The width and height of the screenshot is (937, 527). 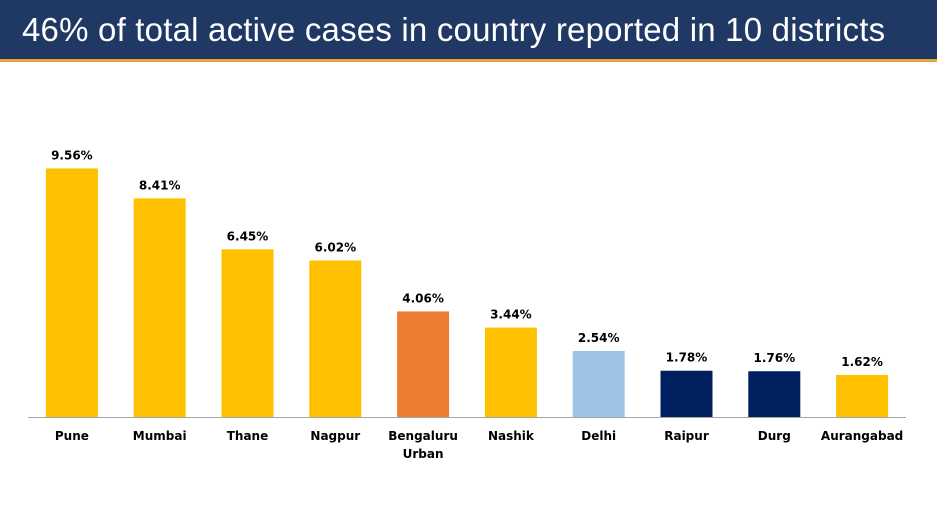 I want to click on data-label: 2.54%, so click(x=599, y=338).